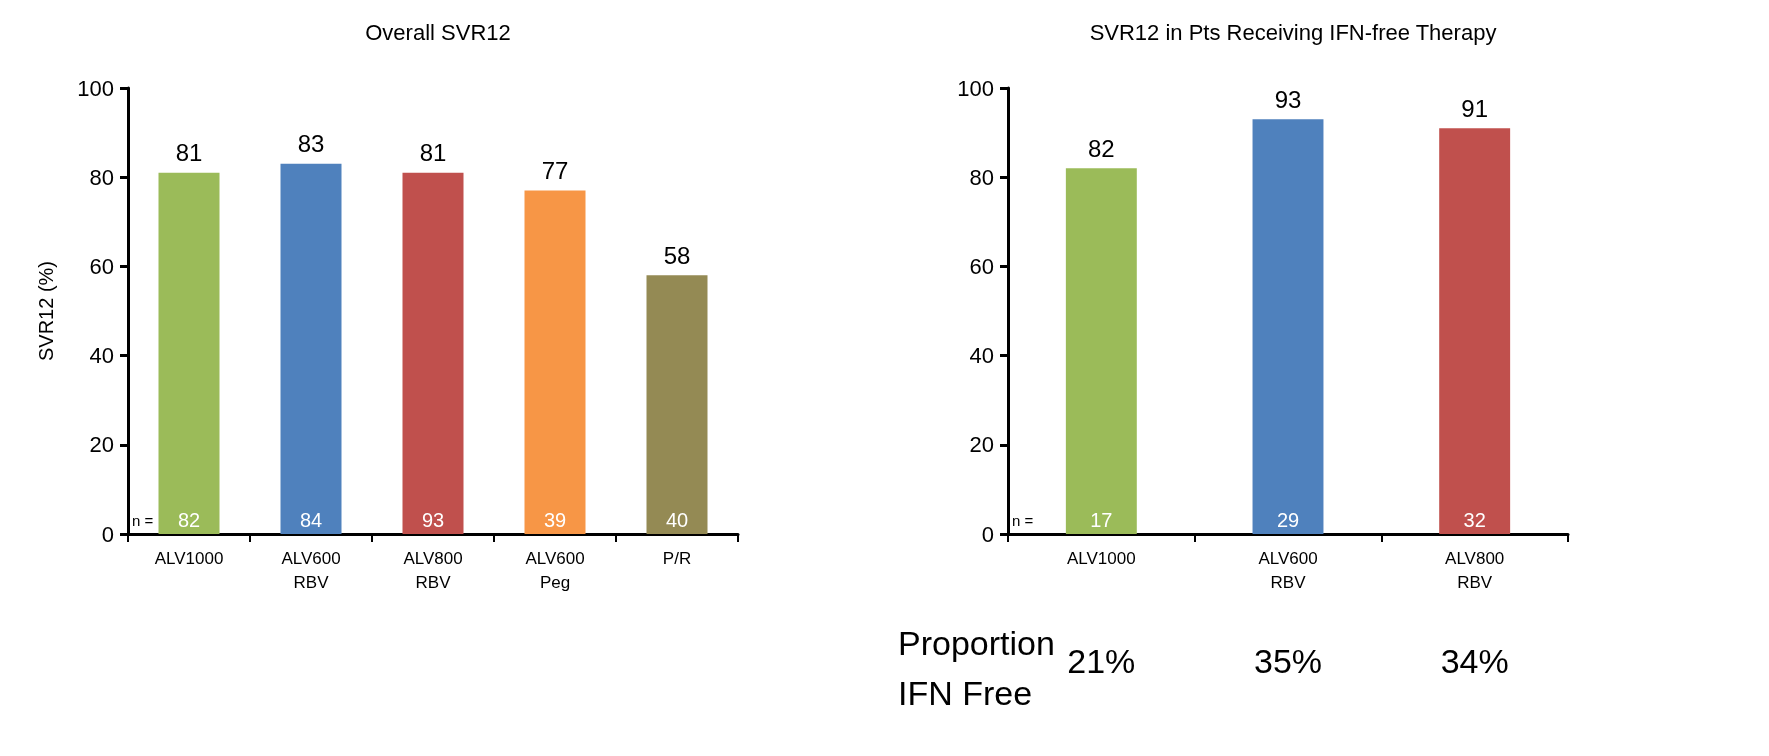 The height and width of the screenshot is (756, 1769). I want to click on data-label: 82, so click(1101, 148).